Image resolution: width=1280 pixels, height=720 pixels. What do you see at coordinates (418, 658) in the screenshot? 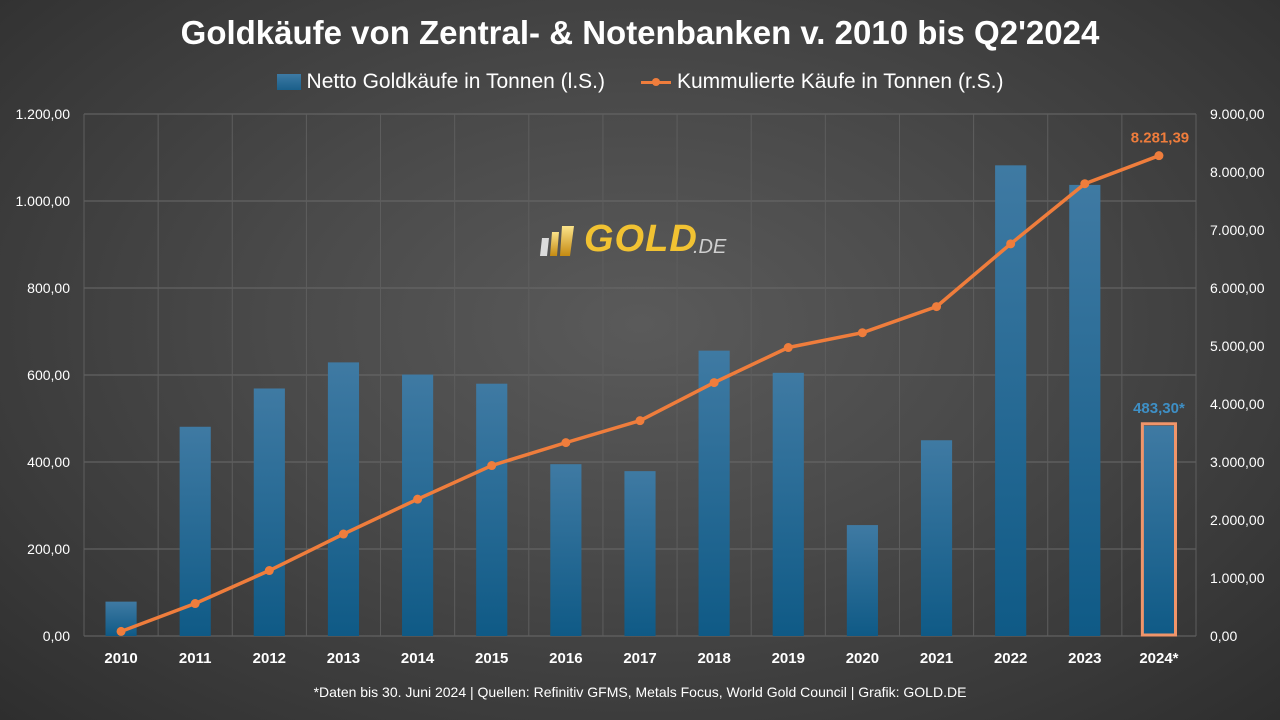
I see `x-tick-label: 2014` at bounding box center [418, 658].